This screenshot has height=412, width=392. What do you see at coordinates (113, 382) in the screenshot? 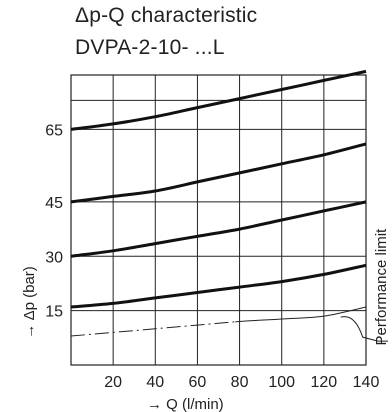
I see `x-tick-label: 20` at bounding box center [113, 382].